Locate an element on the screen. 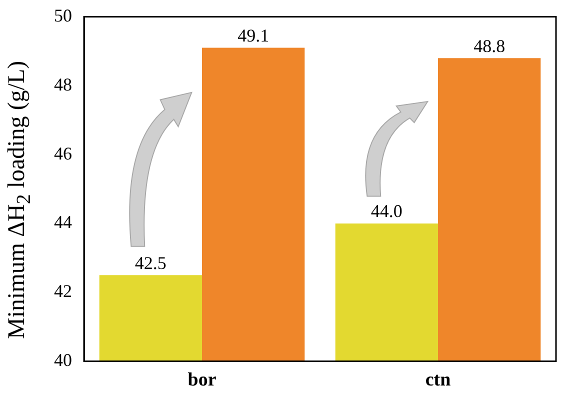 The width and height of the screenshot is (566, 400). y-tick-label: 50 is located at coordinates (63, 16).